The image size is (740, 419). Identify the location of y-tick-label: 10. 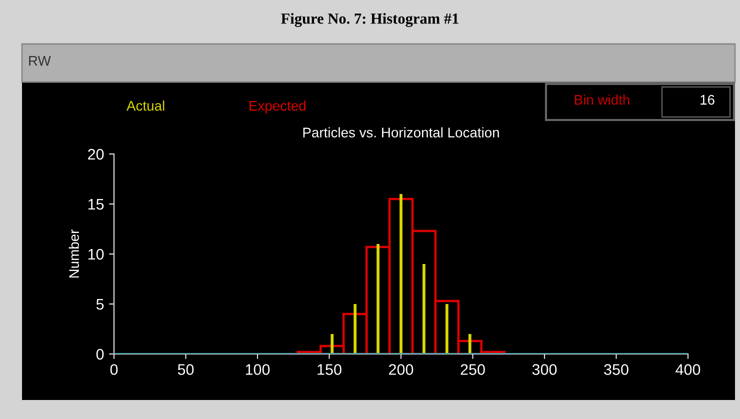
(96, 254).